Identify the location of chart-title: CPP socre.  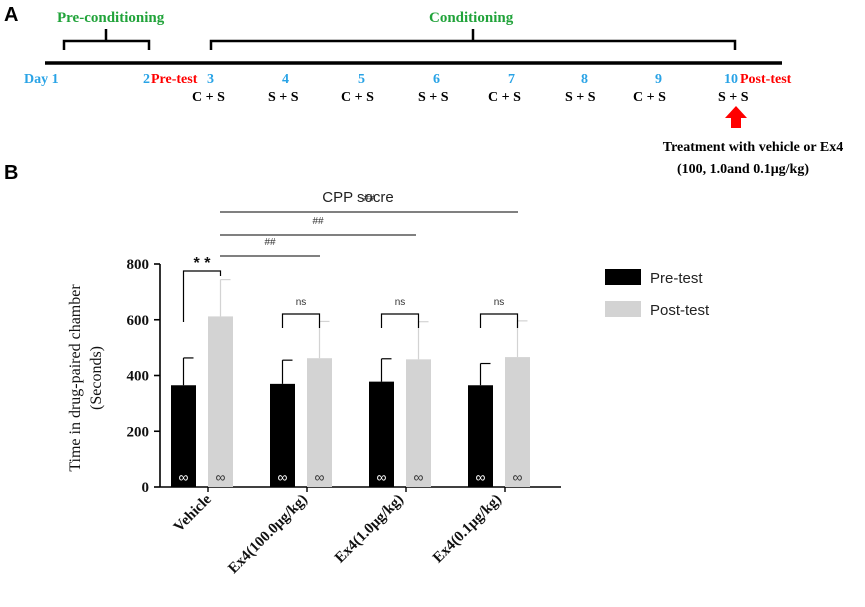
(357, 197).